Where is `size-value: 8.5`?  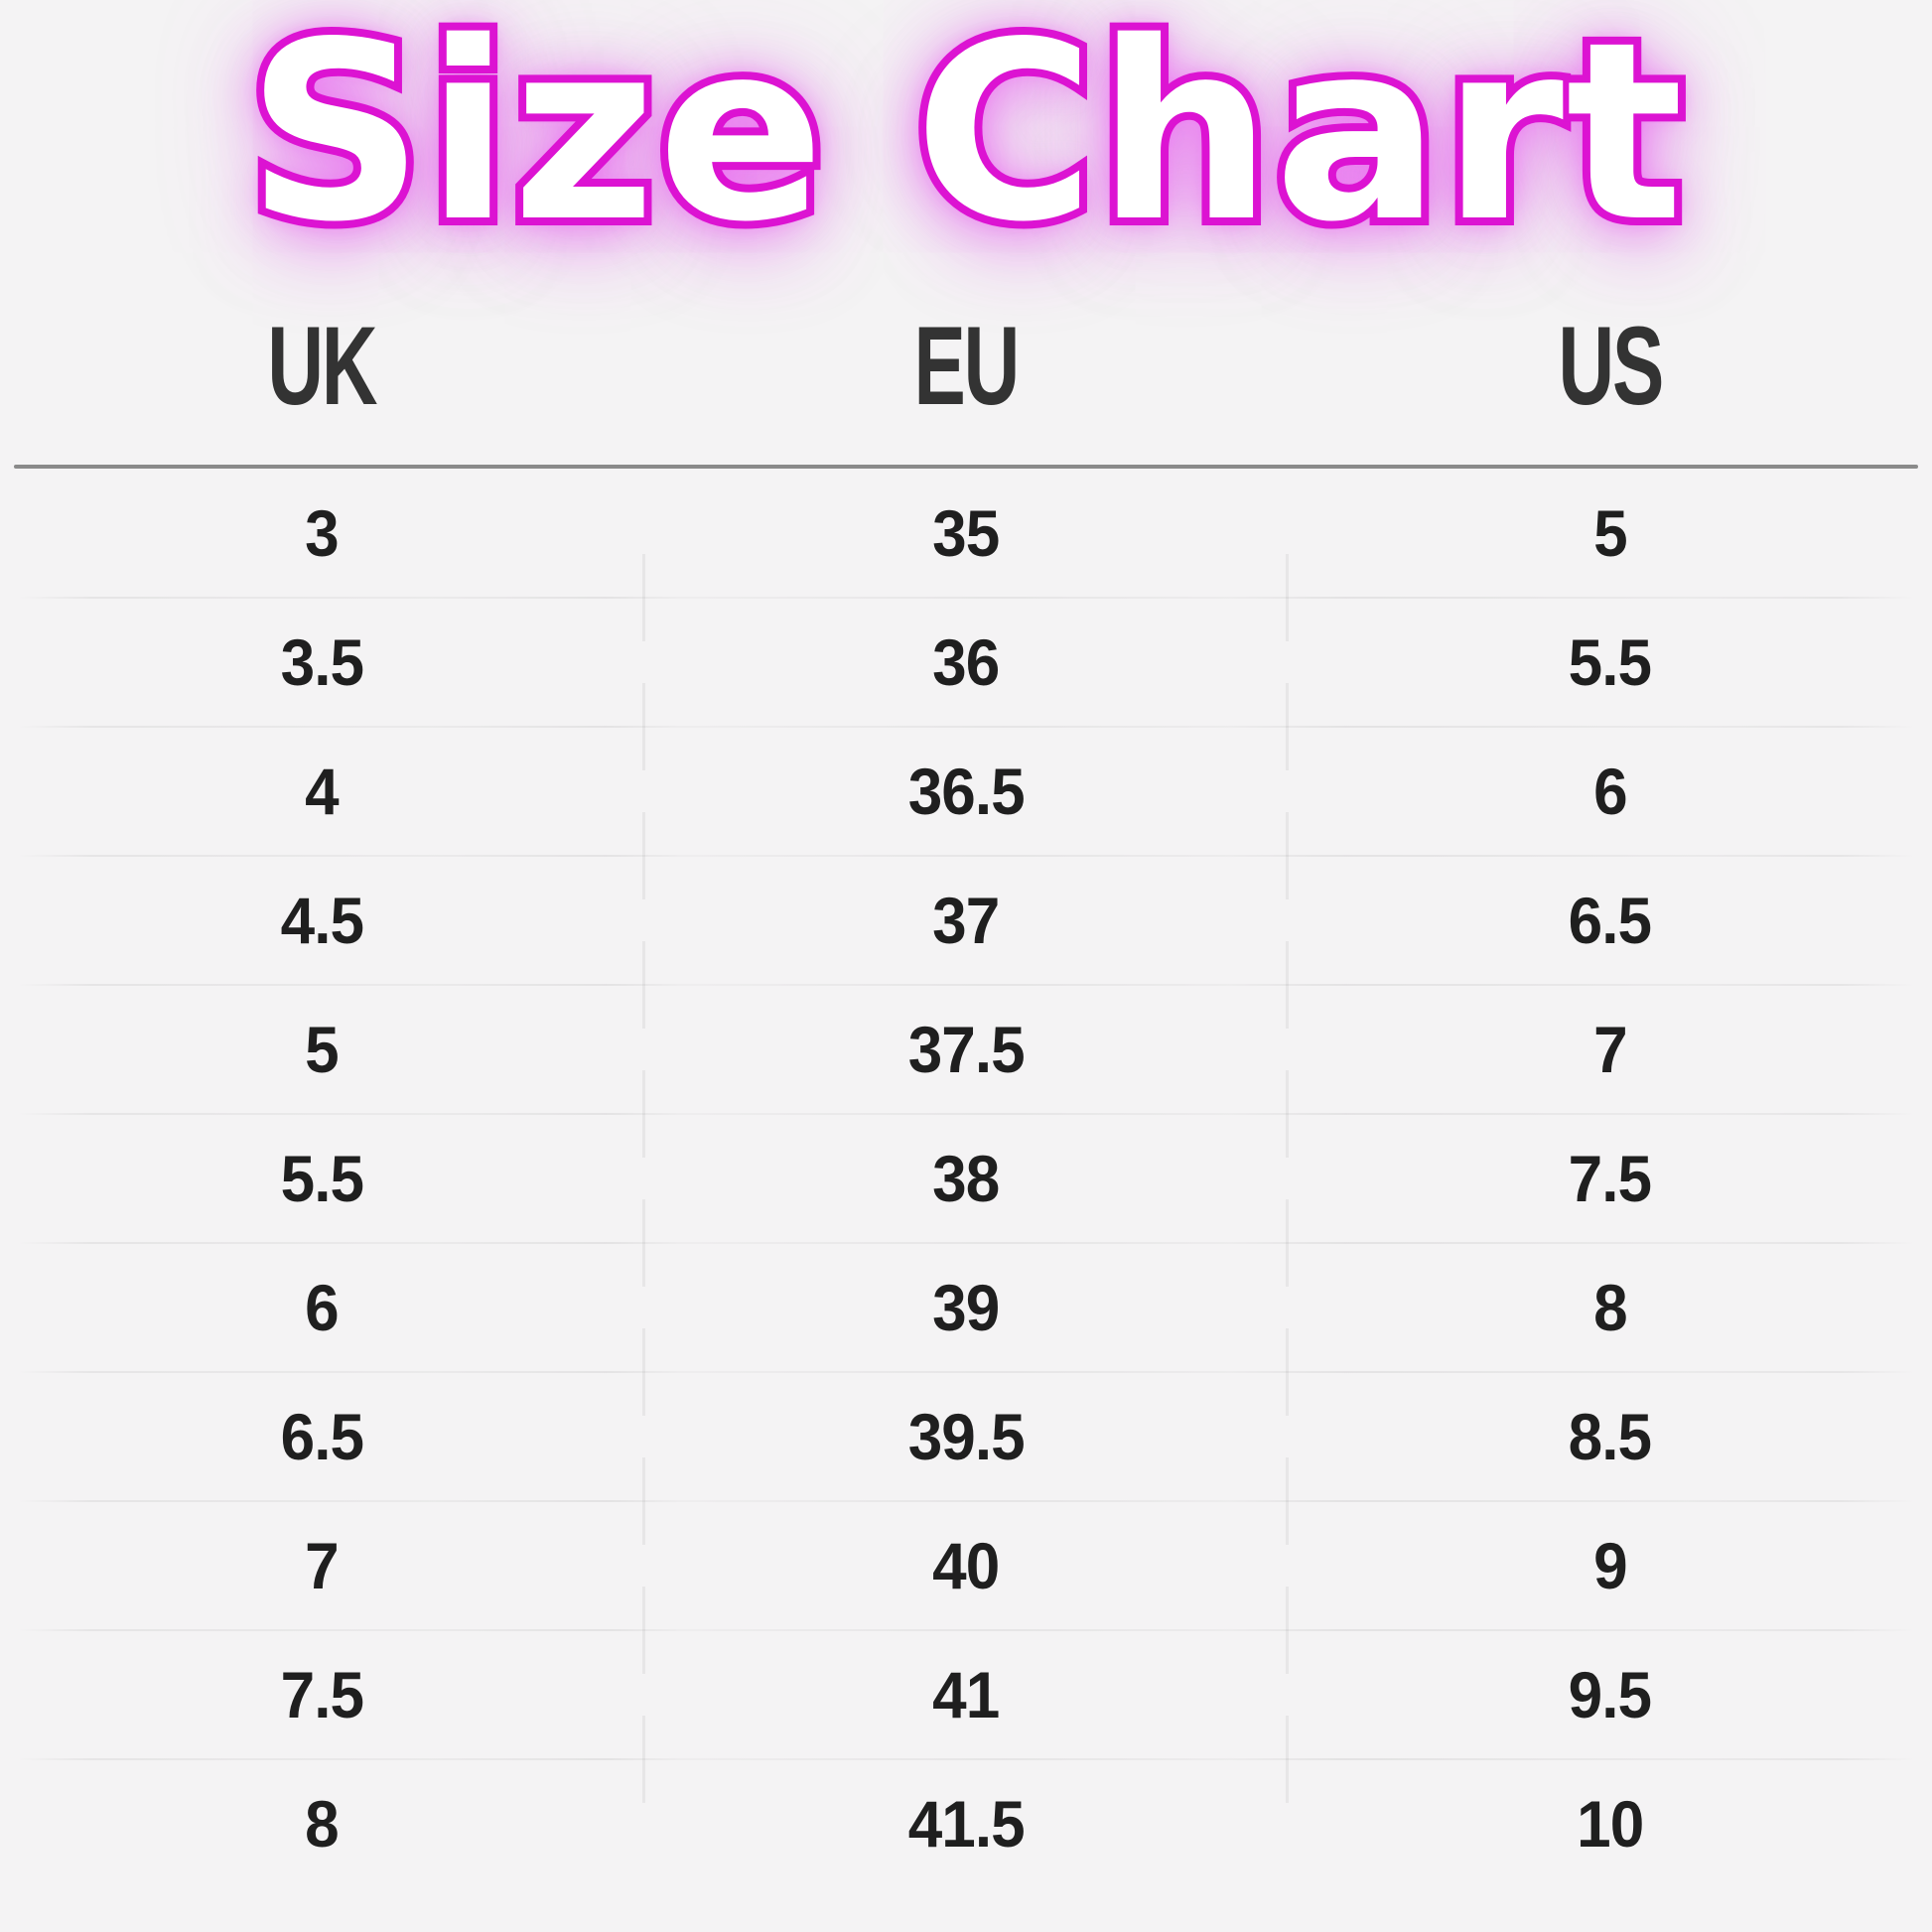 size-value: 8.5 is located at coordinates (1610, 1436).